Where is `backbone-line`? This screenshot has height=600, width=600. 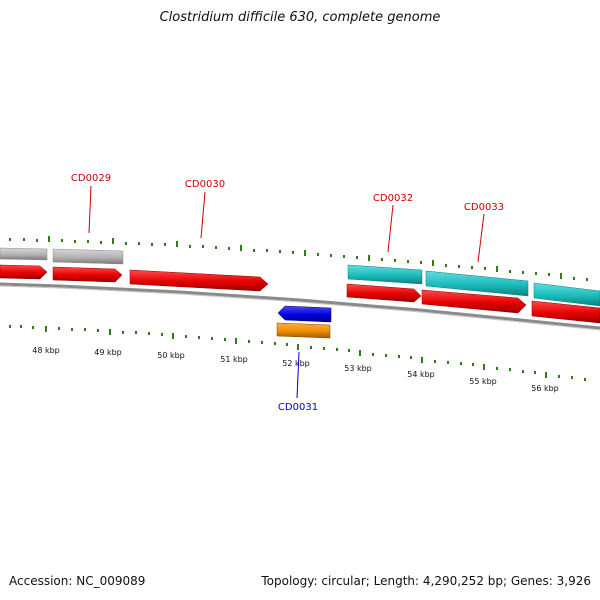
backbone-line is located at coordinates (300, 306).